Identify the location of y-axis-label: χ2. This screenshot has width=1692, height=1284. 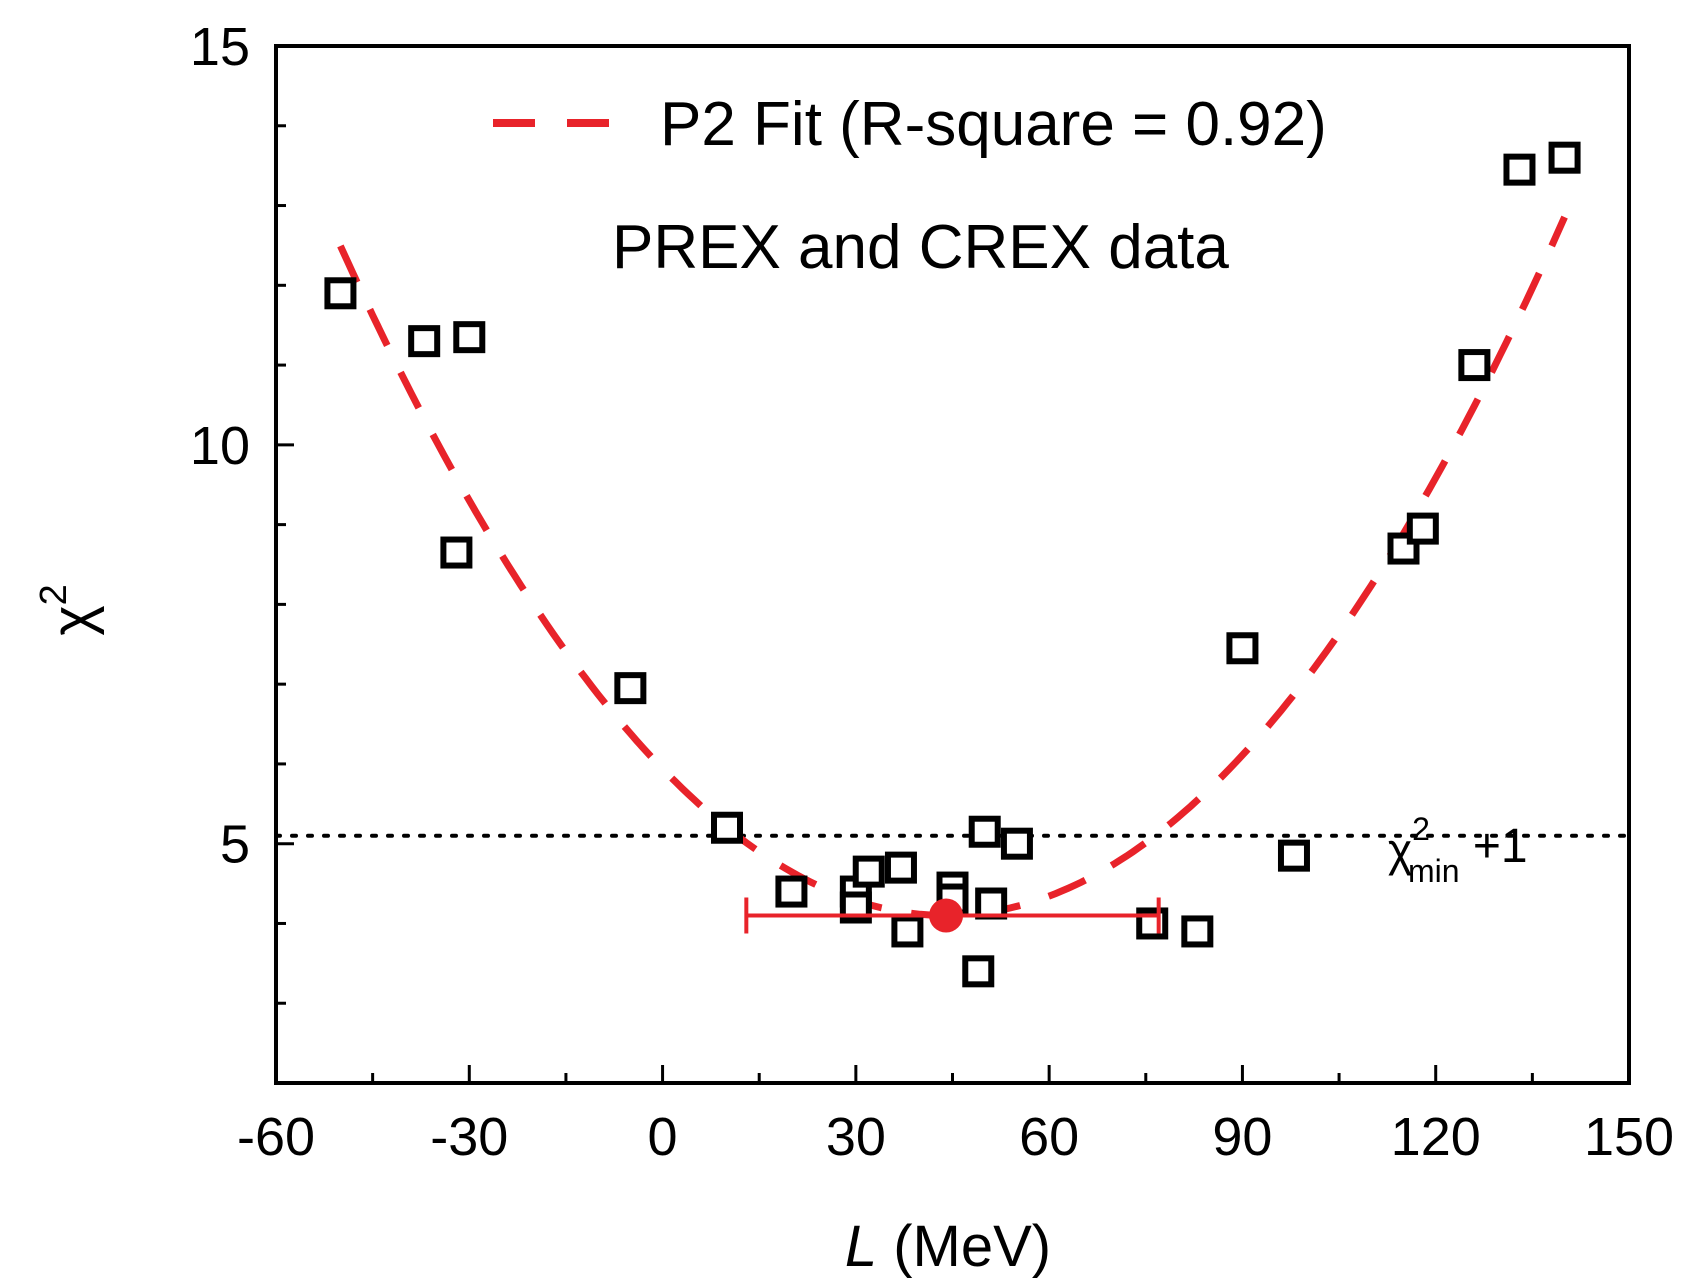
(69, 610).